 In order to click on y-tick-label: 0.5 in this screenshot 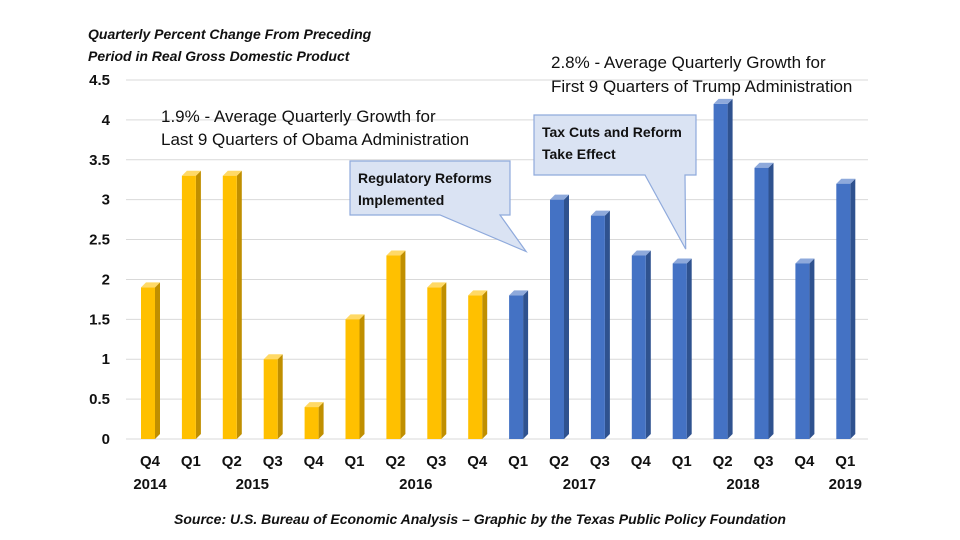, I will do `click(99, 399)`.